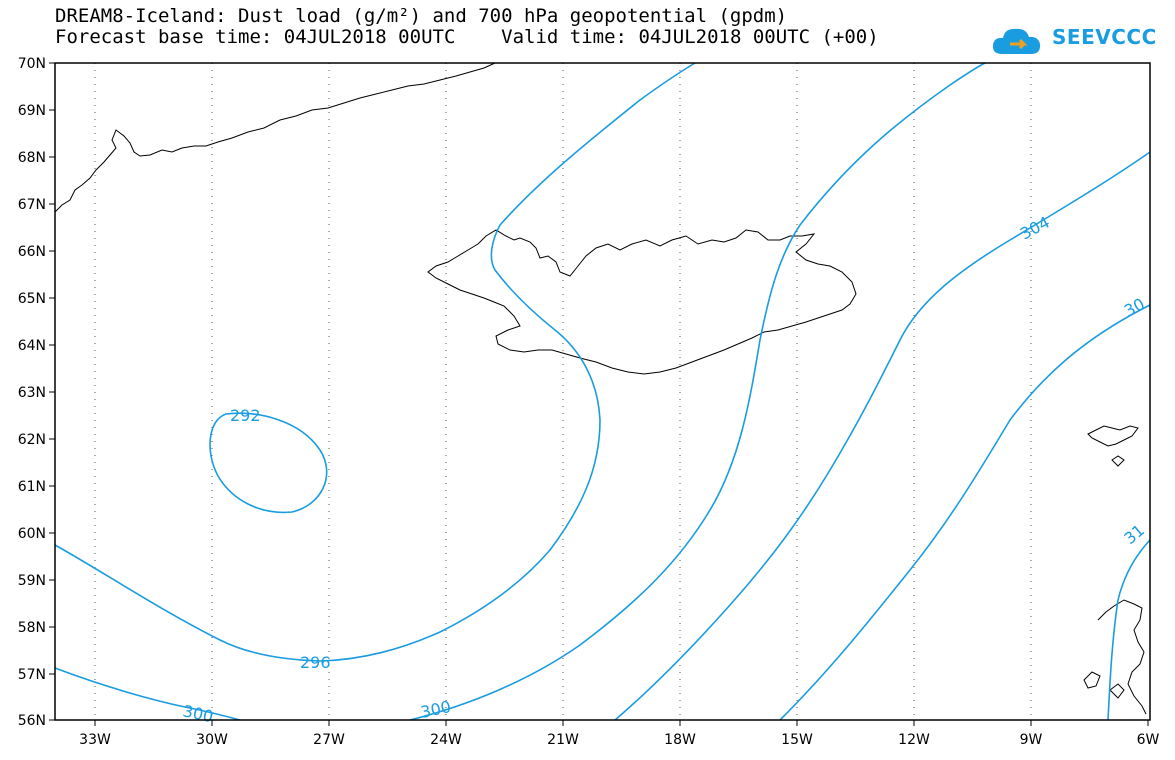  I want to click on lon-label: 27W, so click(329, 740).